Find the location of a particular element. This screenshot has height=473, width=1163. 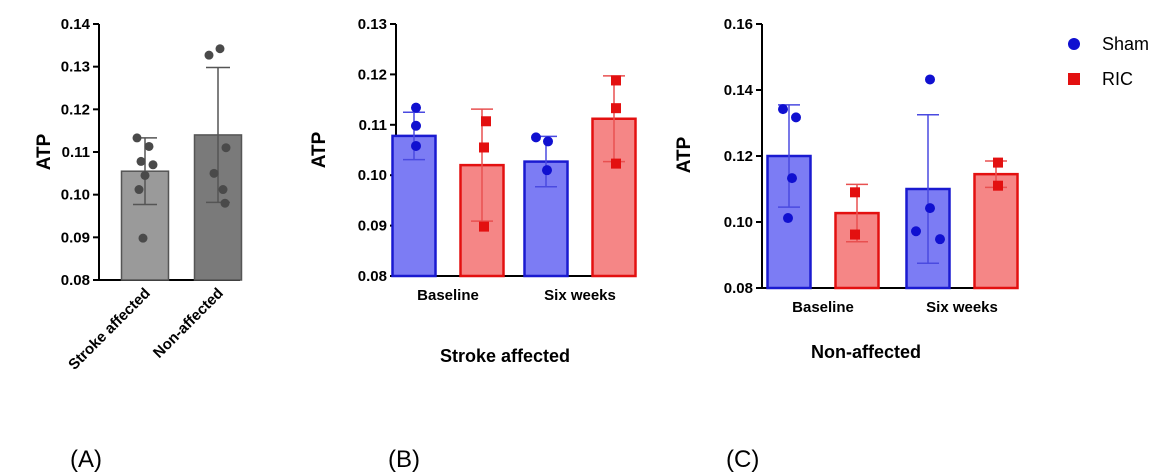

legend-label-ric: RIC is located at coordinates (1117, 79).